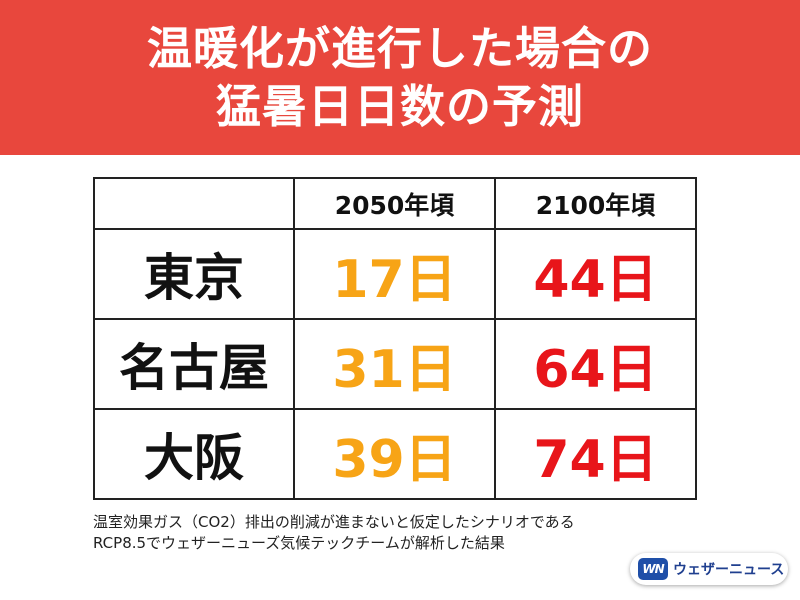  I want to click on footnote-line-2: RCP8.5でウェザーニューズ気候テックチームが解析した結果, so click(299, 543).